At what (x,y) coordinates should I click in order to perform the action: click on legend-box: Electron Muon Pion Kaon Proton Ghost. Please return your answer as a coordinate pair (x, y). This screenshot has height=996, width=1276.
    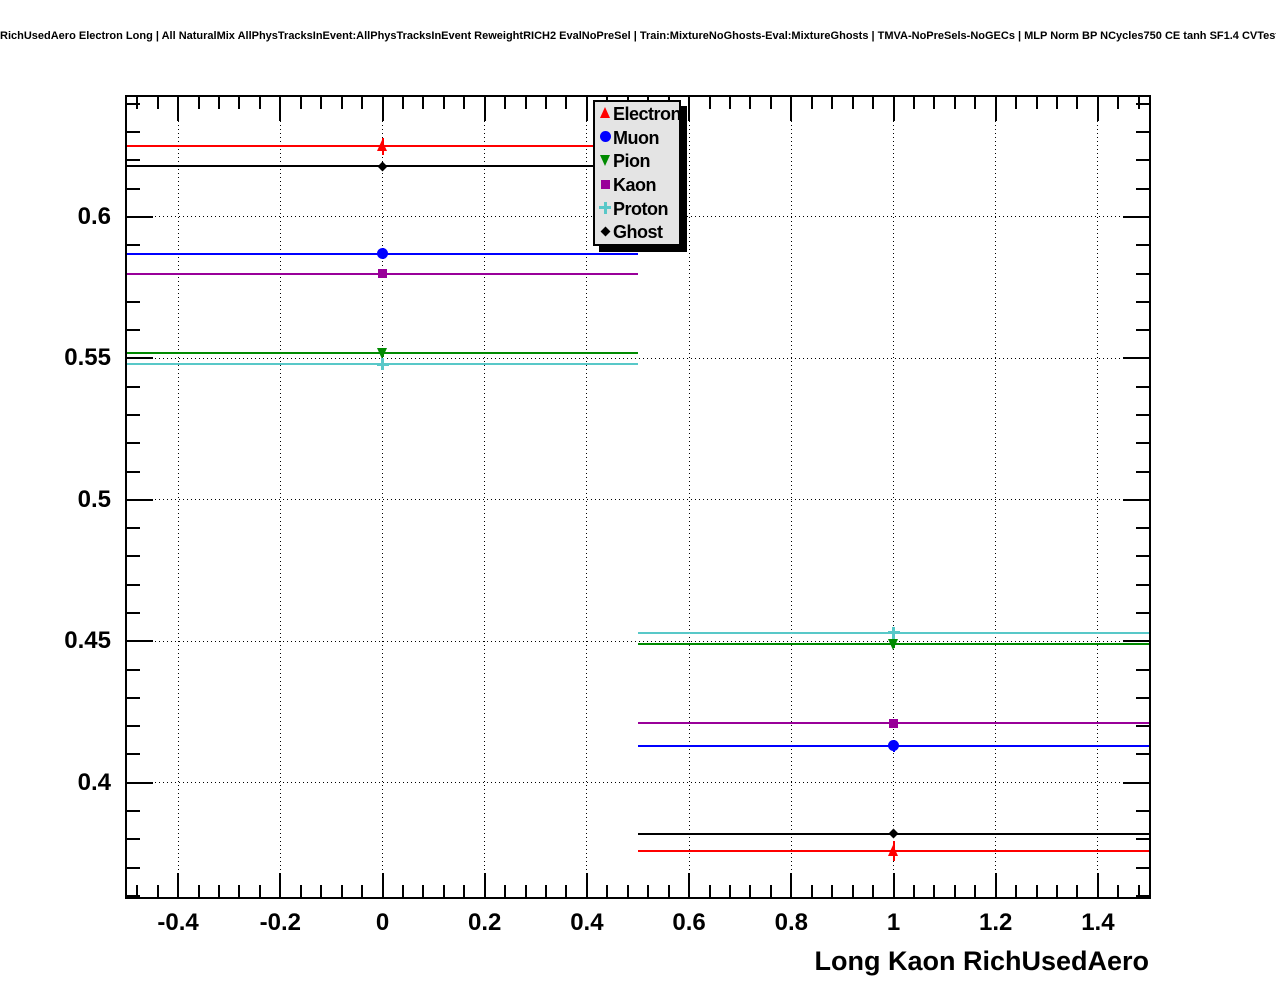
    Looking at the image, I should click on (637, 173).